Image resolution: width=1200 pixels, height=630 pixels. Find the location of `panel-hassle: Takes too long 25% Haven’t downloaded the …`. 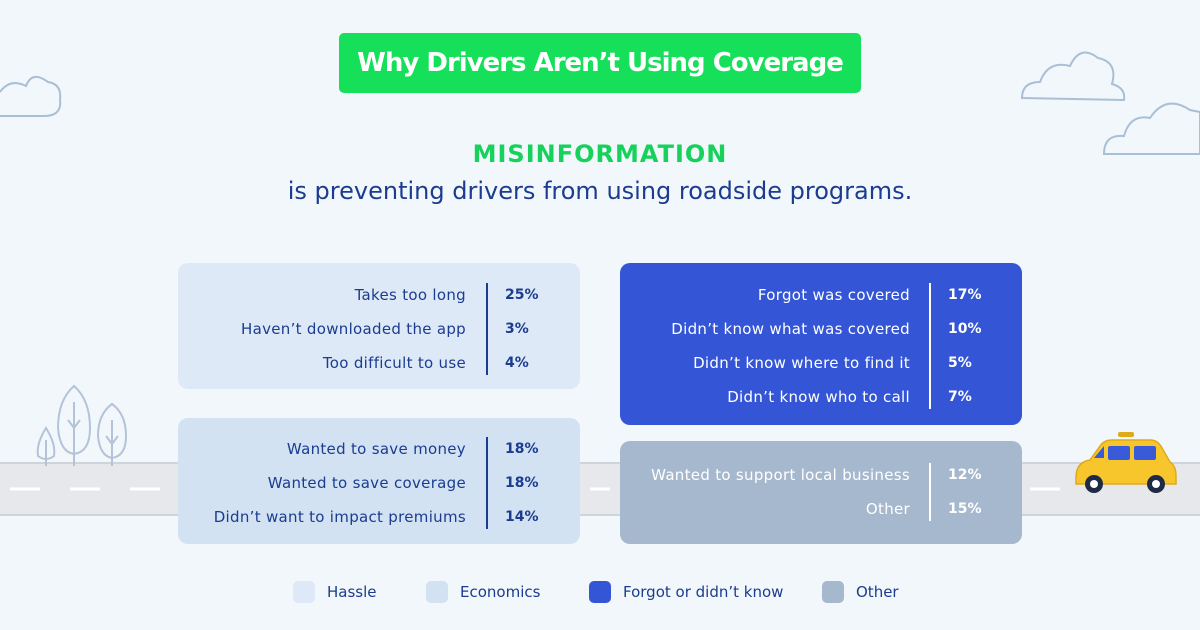

panel-hassle: Takes too long 25% Haven’t downloaded the … is located at coordinates (379, 326).